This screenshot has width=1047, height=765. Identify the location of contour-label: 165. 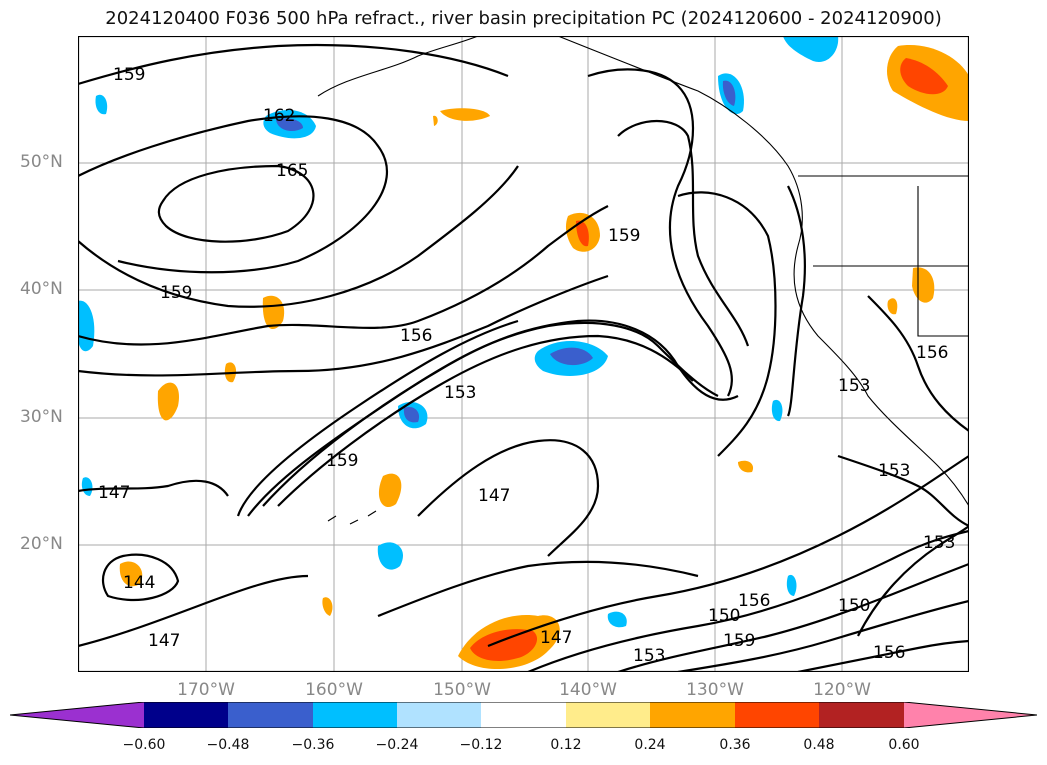
(292, 171).